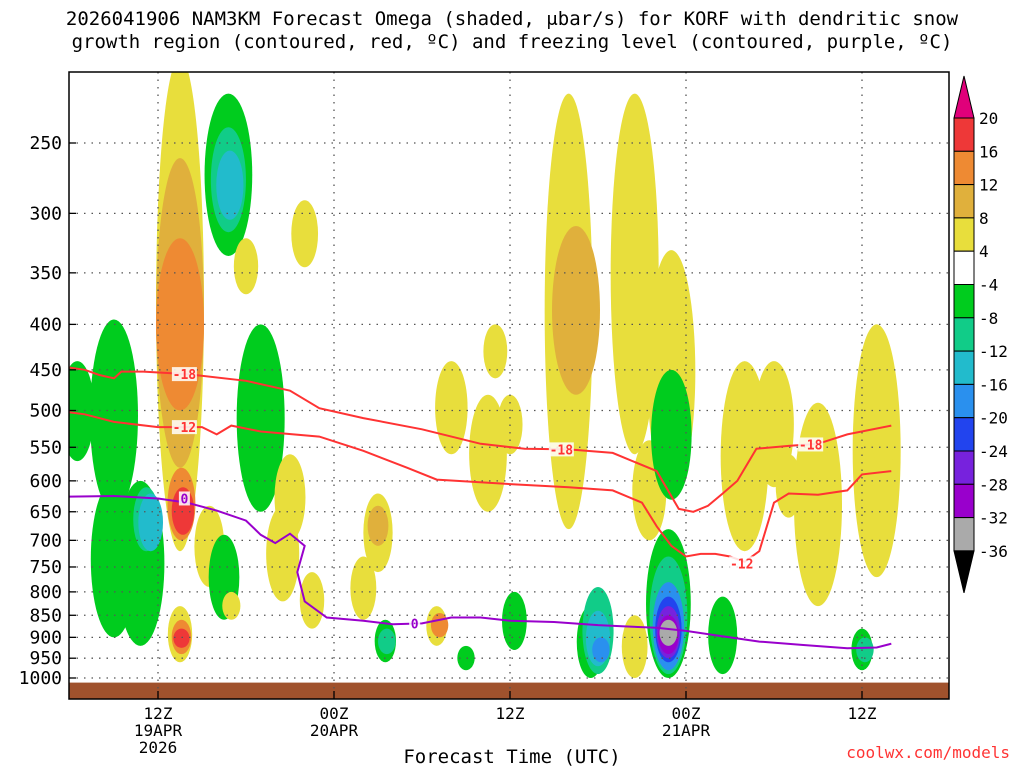  I want to click on contour-label-1-1: -12, so click(741, 564).